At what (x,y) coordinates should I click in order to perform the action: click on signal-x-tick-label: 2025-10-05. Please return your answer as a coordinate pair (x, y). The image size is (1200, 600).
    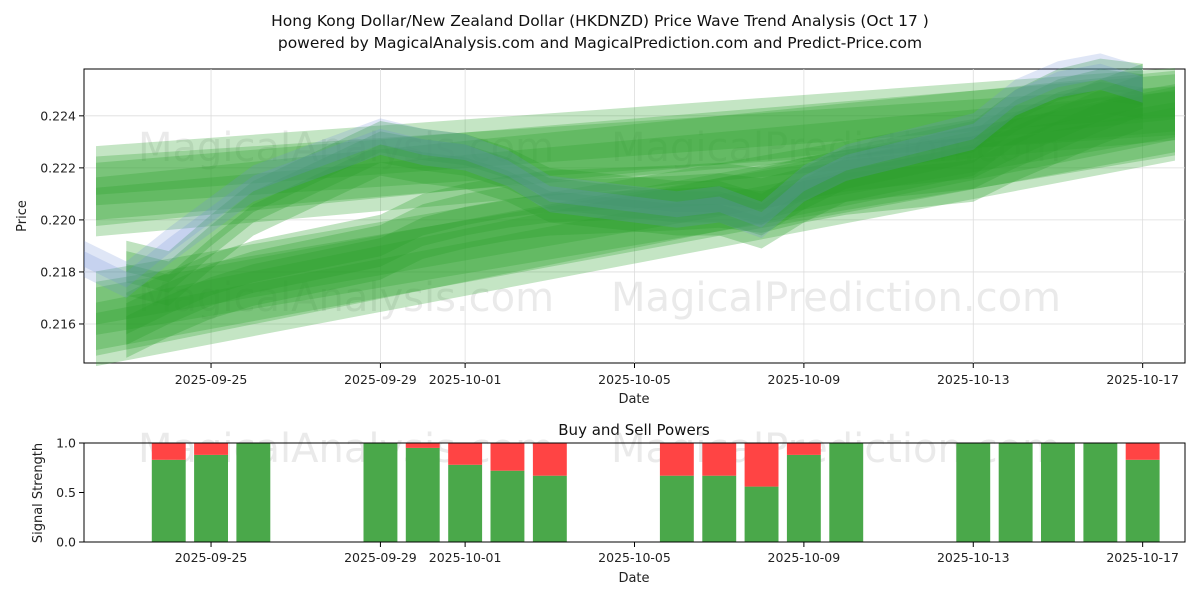
    Looking at the image, I should click on (634, 557).